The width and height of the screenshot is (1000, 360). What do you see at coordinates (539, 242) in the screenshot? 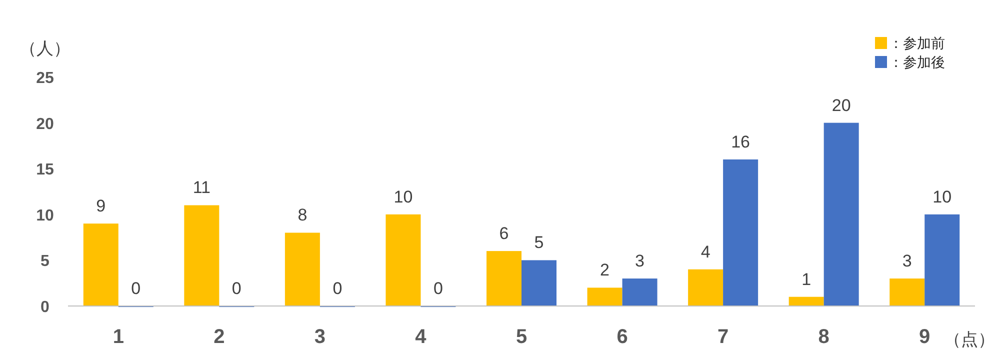
I see `data-label: 5` at bounding box center [539, 242].